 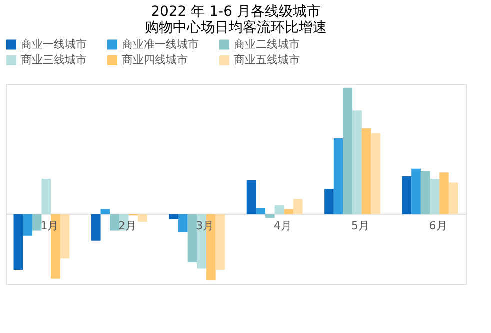 I want to click on x-tick-label: 2月, so click(x=127, y=225).